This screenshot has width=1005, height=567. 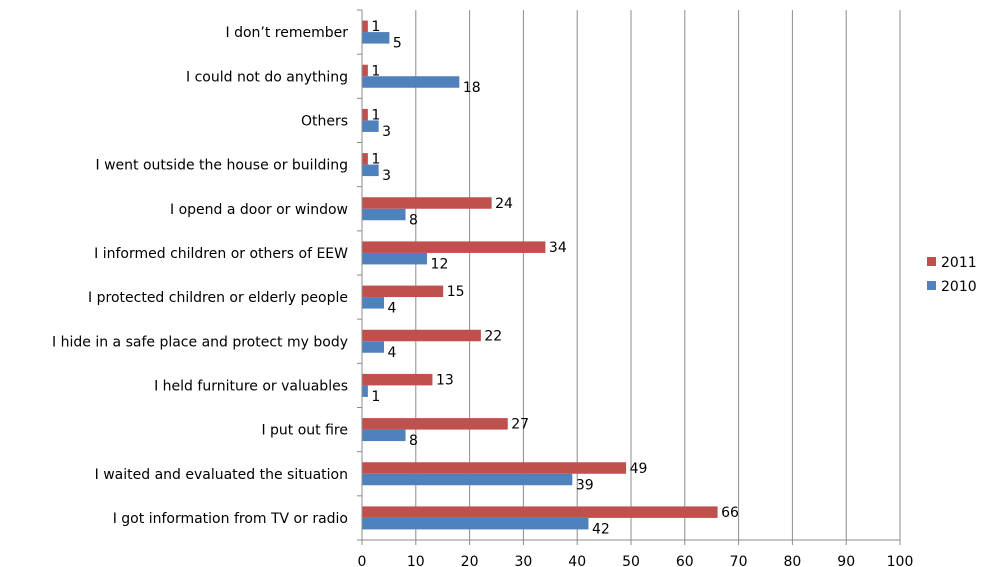 What do you see at coordinates (959, 263) in the screenshot?
I see `legend-label-2011: 2011` at bounding box center [959, 263].